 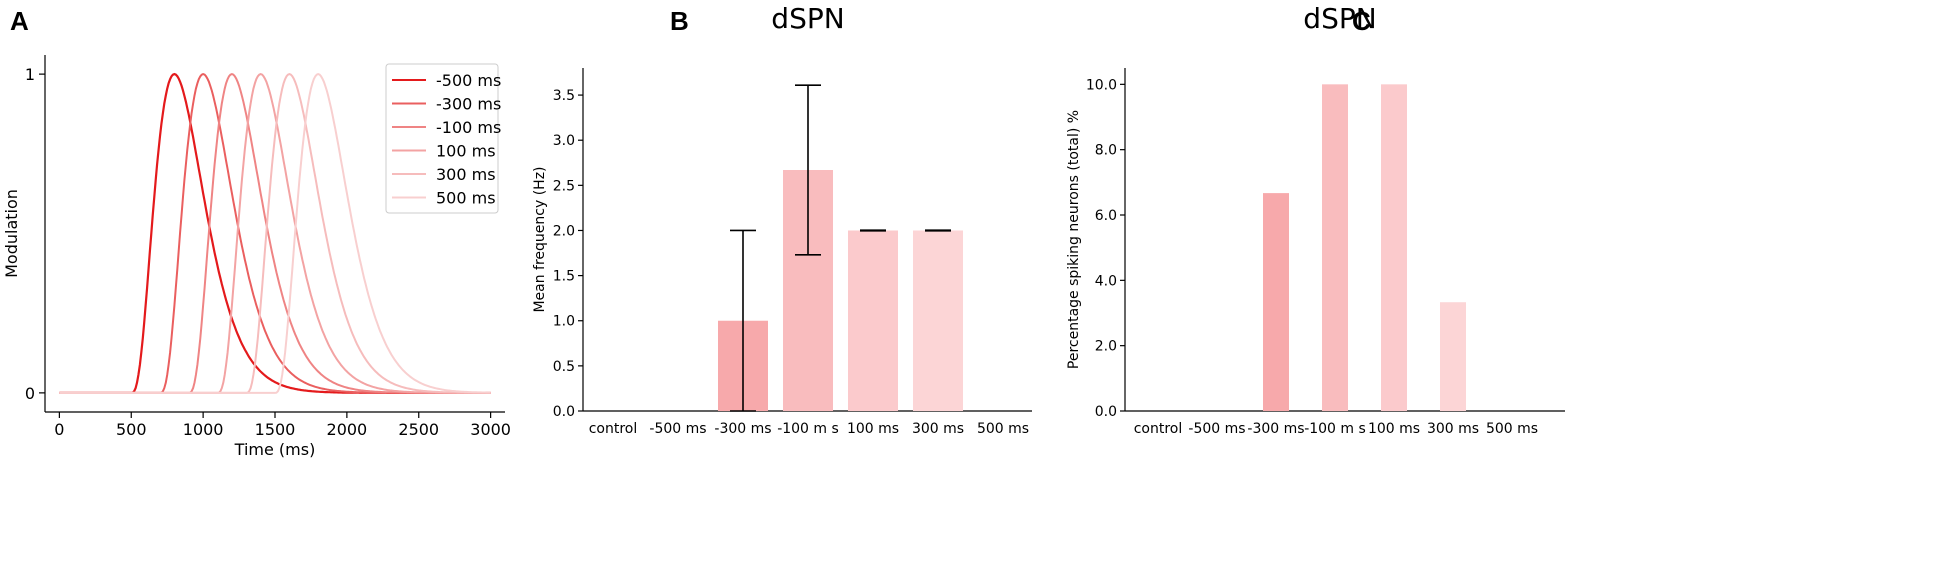 I want to click on panel-b-y-tick-label: 1.5, so click(x=564, y=277).